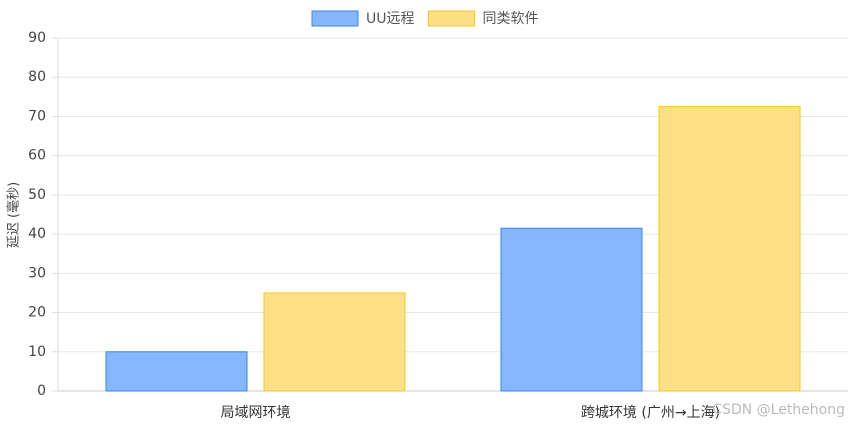 The image size is (850, 425). What do you see at coordinates (37, 313) in the screenshot?
I see `y-tick-label: 20` at bounding box center [37, 313].